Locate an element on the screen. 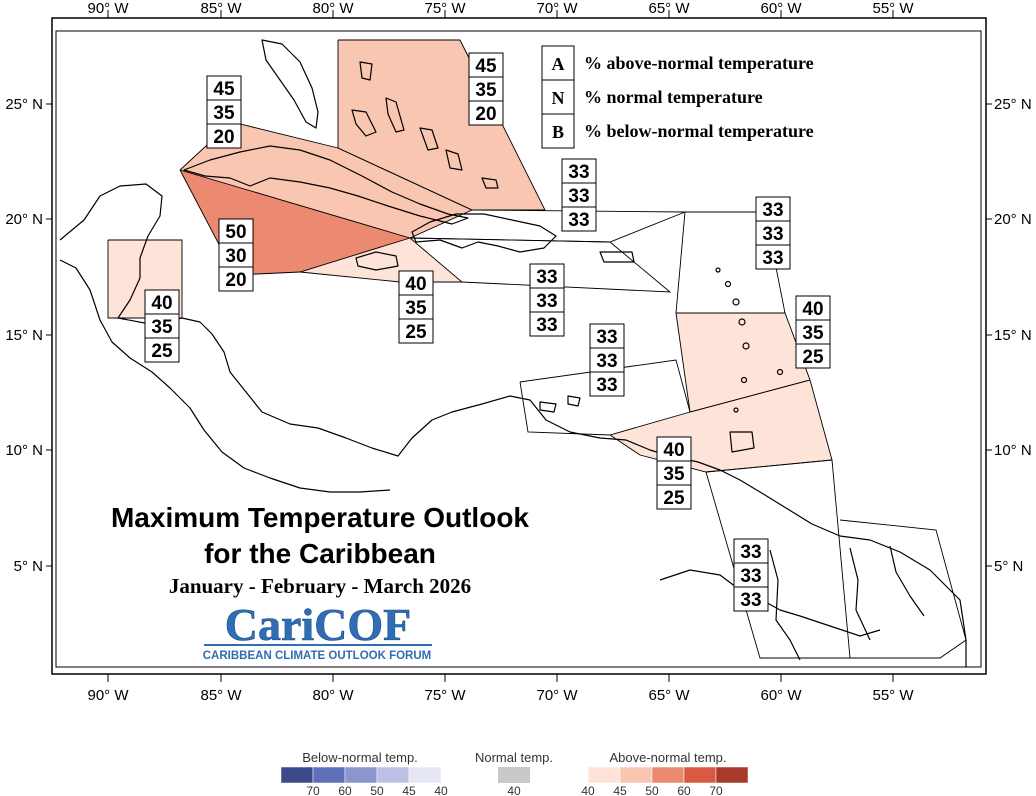 The image size is (1036, 796). key-letter: A is located at coordinates (558, 64).